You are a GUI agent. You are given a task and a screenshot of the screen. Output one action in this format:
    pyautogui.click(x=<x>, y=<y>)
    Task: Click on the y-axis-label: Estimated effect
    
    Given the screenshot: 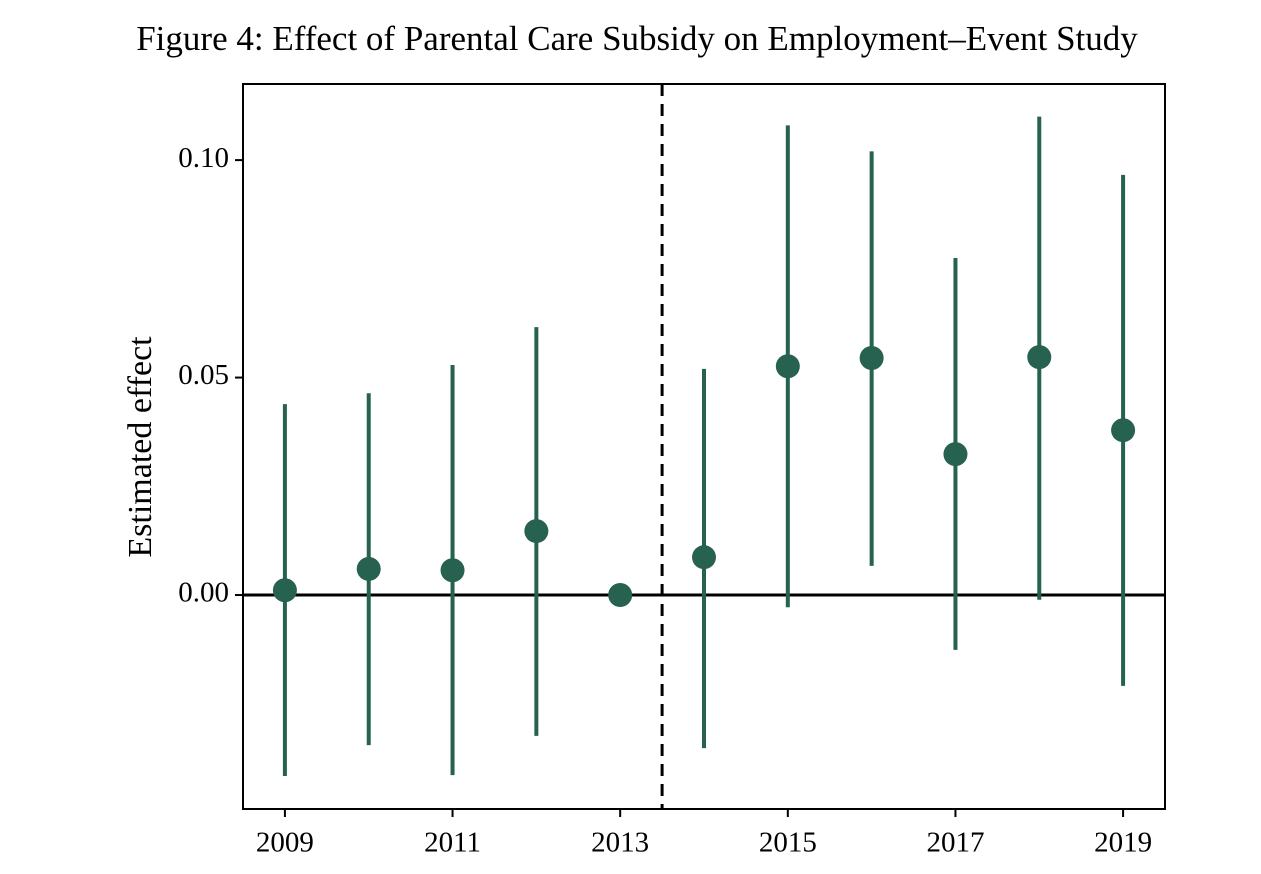 What is the action you would take?
    pyautogui.click(x=140, y=447)
    